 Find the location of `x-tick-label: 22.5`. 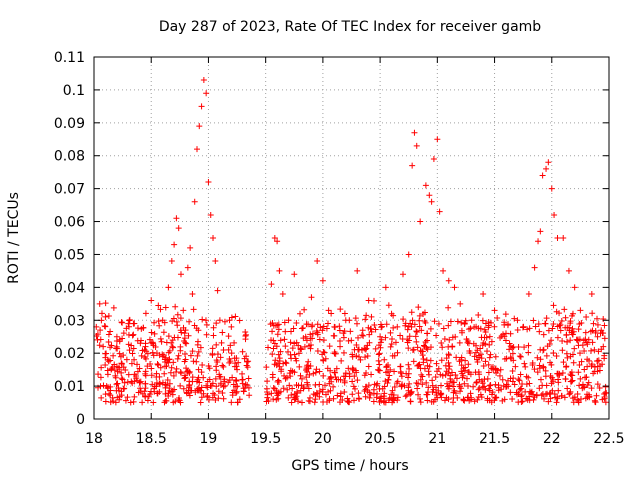

x-tick-label: 22.5 is located at coordinates (608, 439).